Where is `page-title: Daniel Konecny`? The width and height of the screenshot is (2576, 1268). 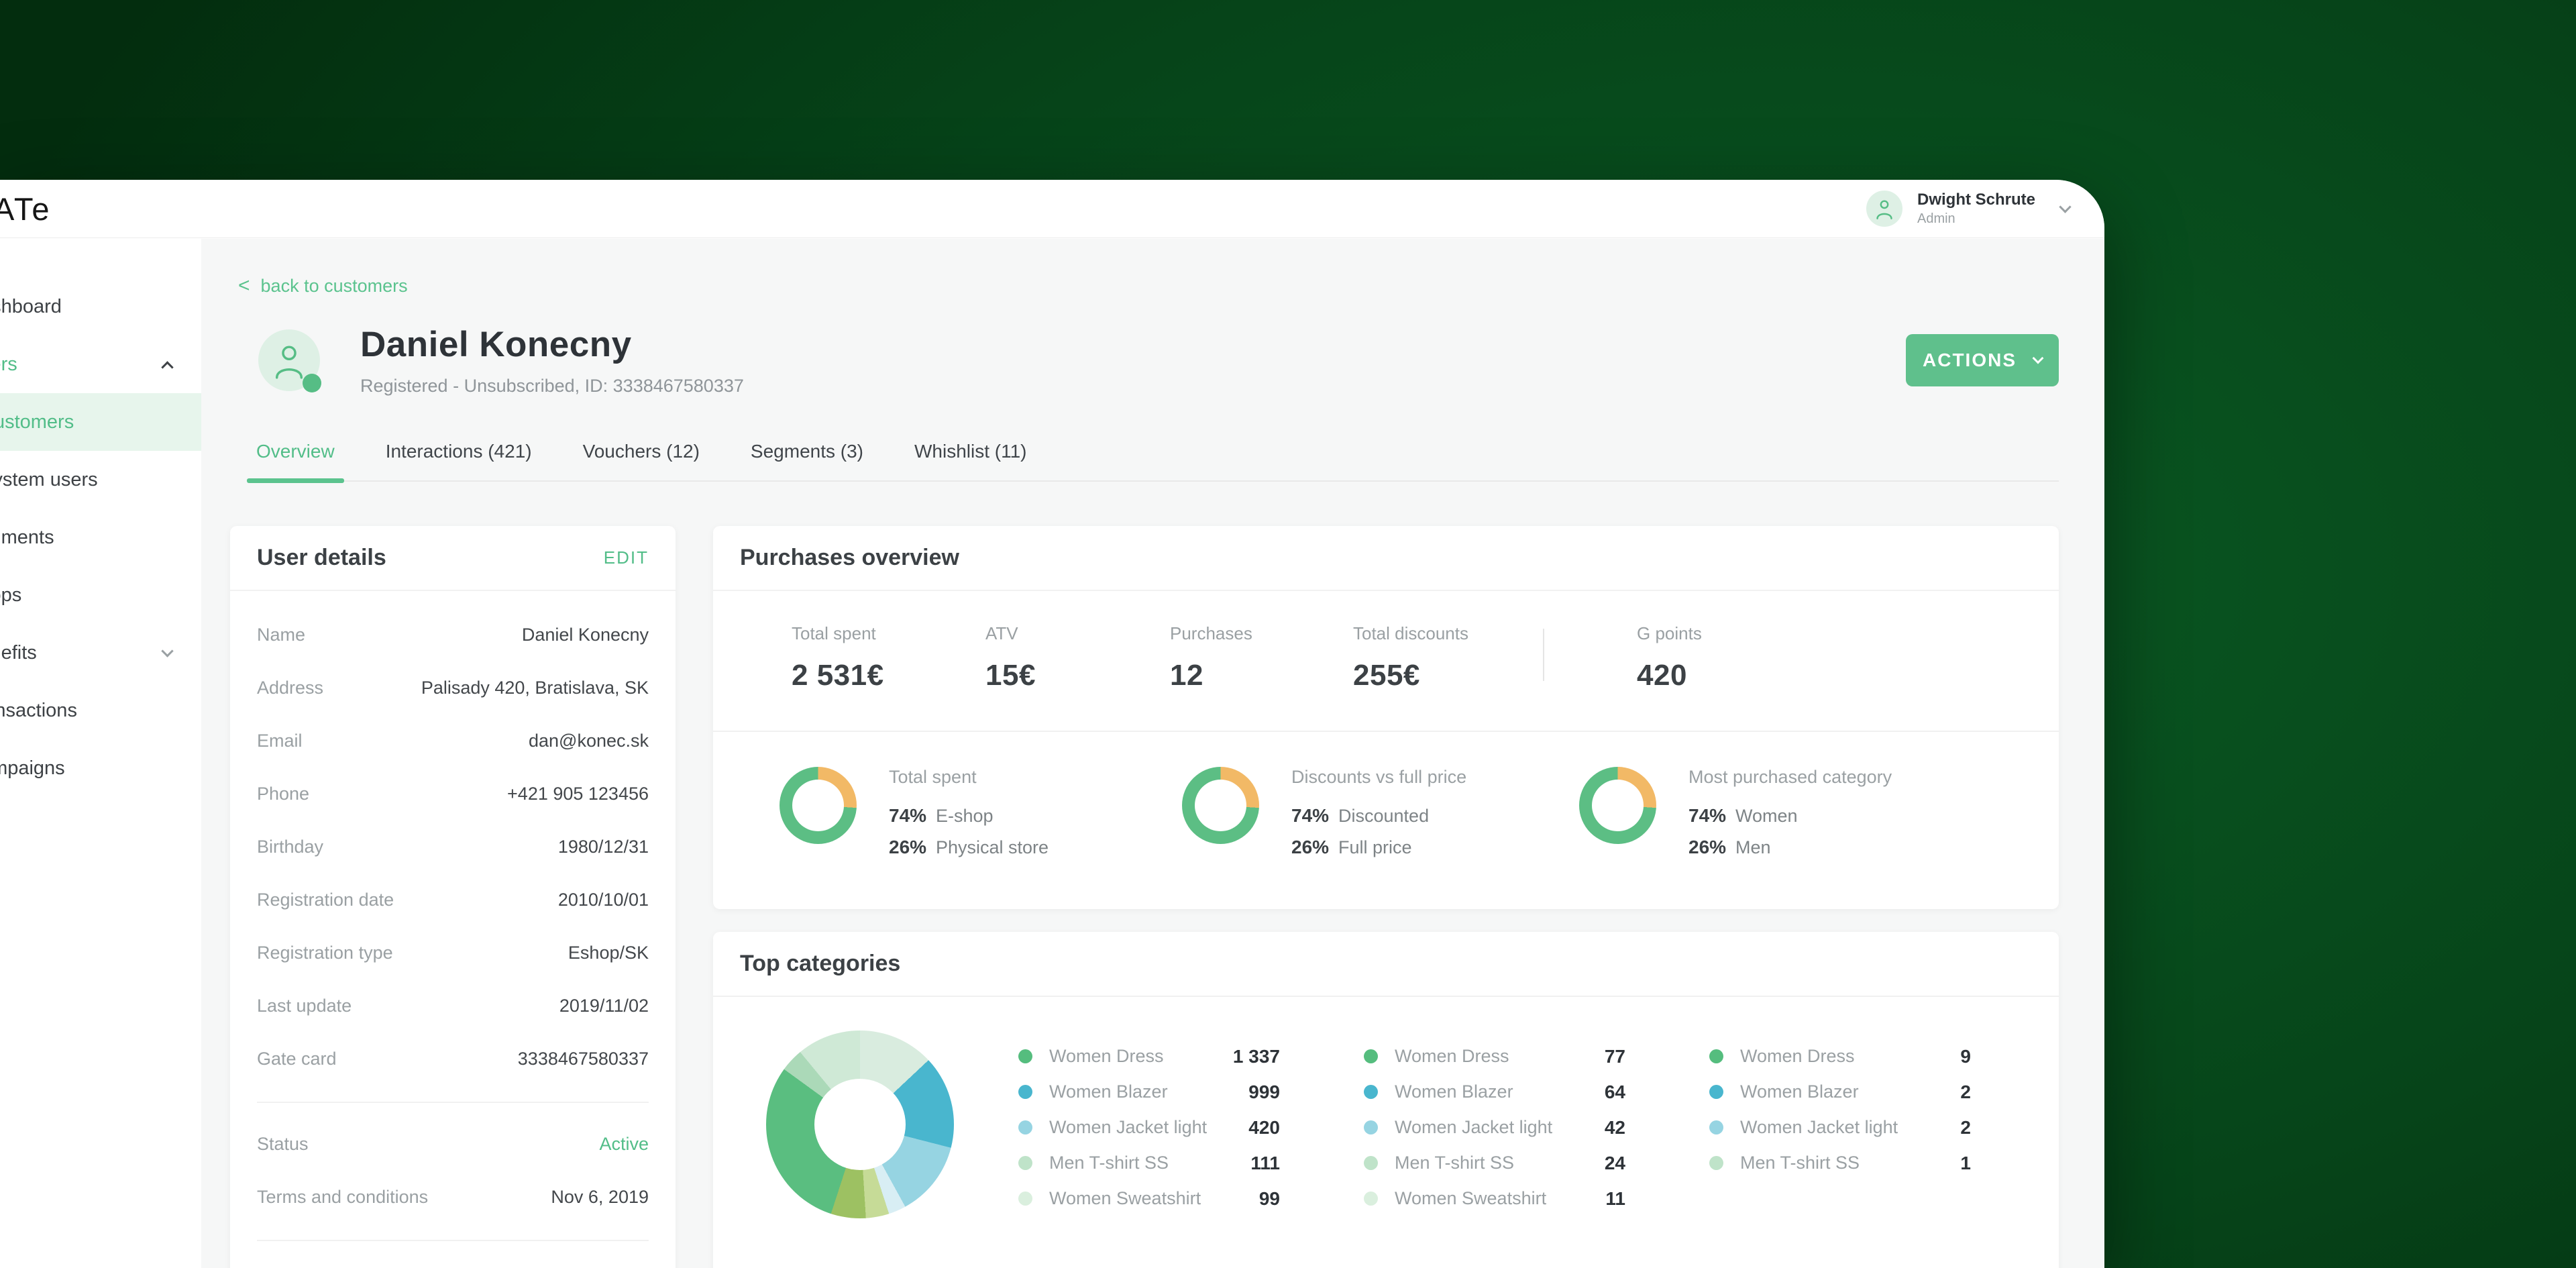
page-title: Daniel Konecny is located at coordinates (496, 344).